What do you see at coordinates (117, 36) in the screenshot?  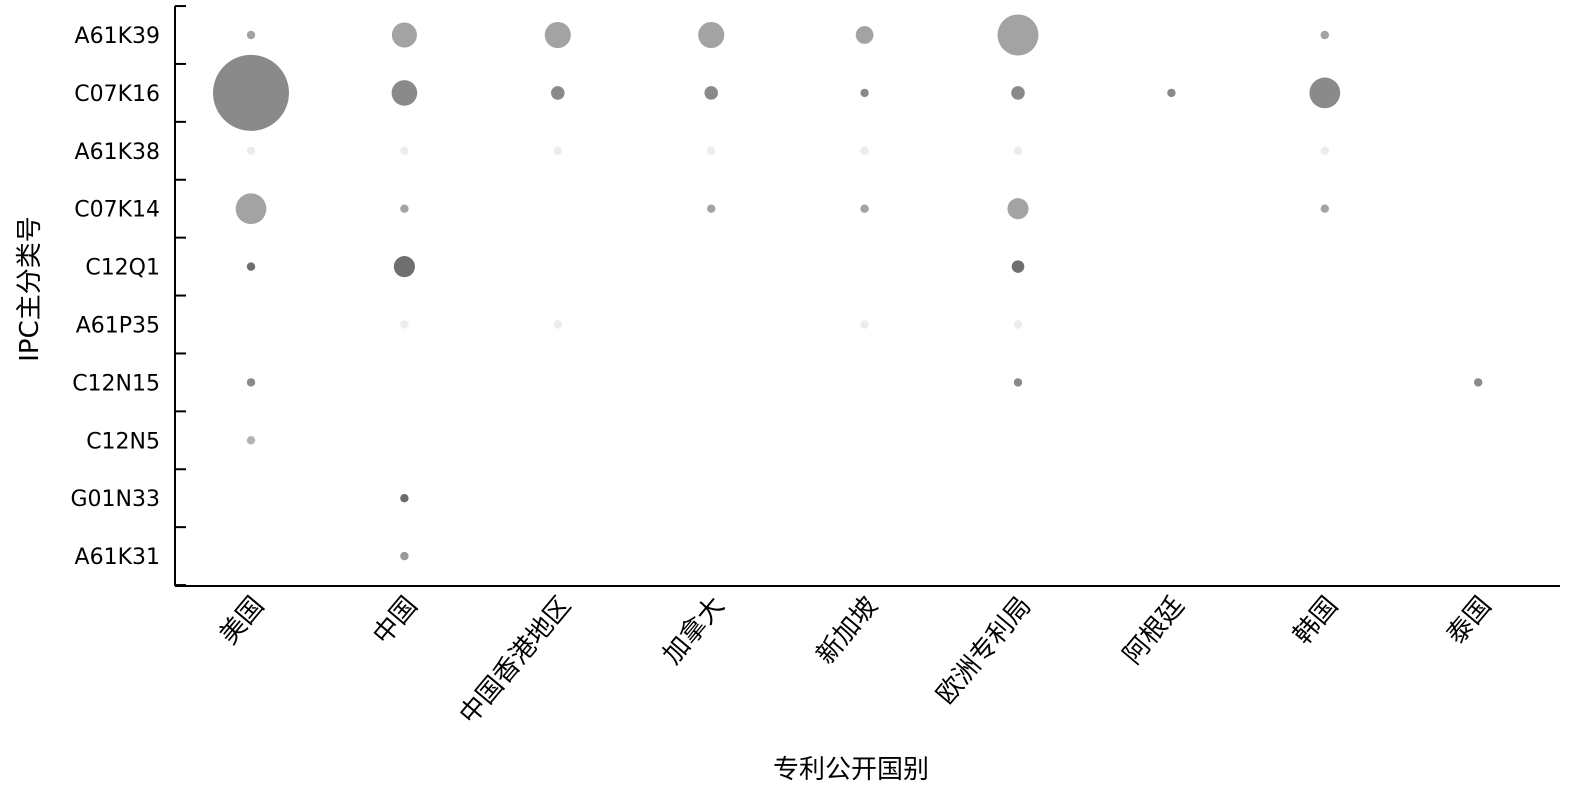 I see `y-tick-label: A61K39` at bounding box center [117, 36].